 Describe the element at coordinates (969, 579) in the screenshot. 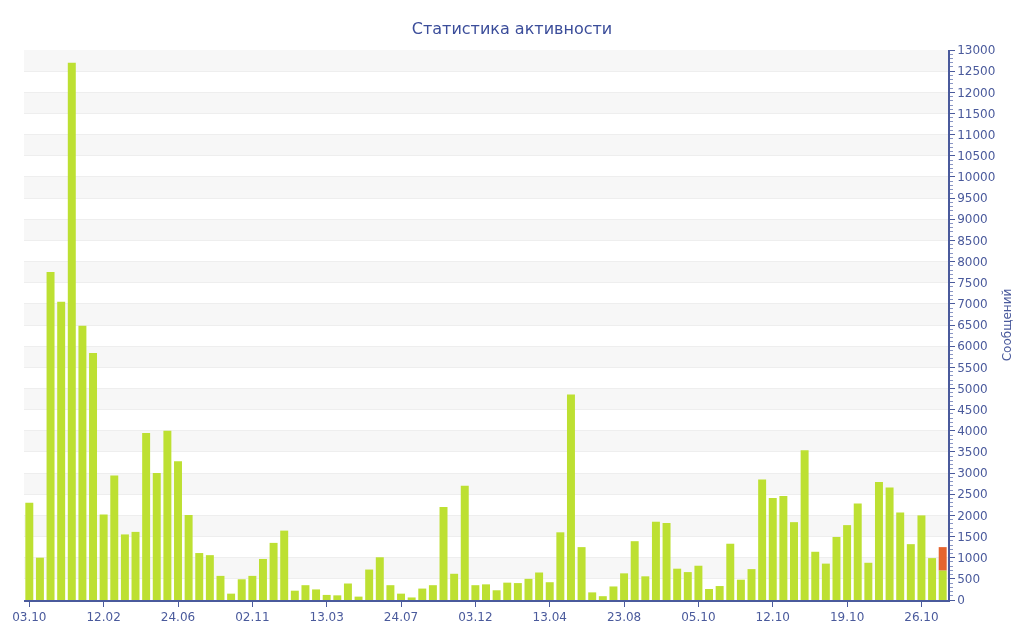

I see `y-tick-label: 500` at that location.